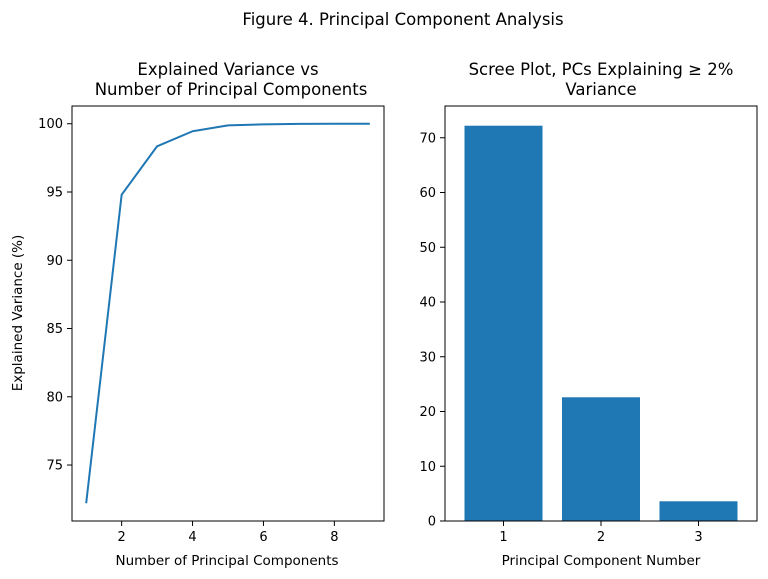 The width and height of the screenshot is (768, 579). What do you see at coordinates (121, 537) in the screenshot?
I see `line-chart-x-tick-label: 2` at bounding box center [121, 537].